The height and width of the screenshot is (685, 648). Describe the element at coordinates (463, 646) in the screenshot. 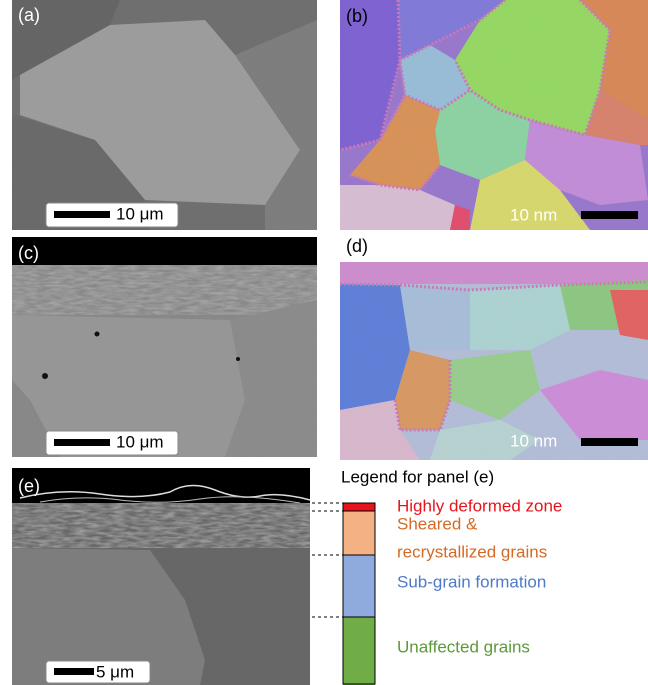

I see `legend-label: Unaffected grains` at that location.